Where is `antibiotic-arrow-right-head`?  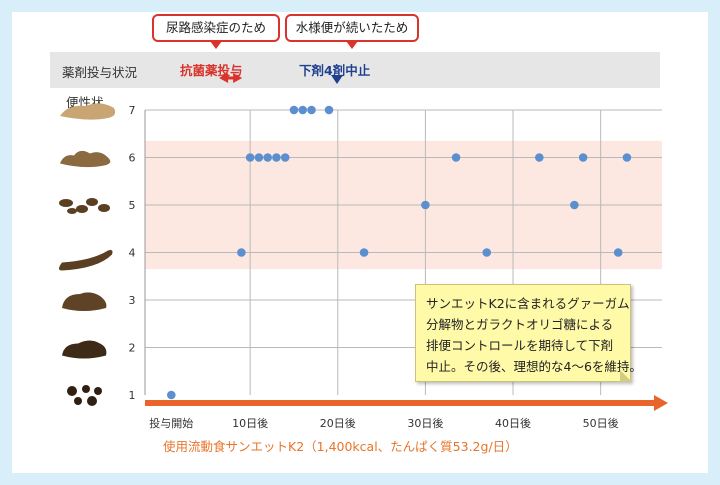
antibiotic-arrow-right-head is located at coordinates (238, 78).